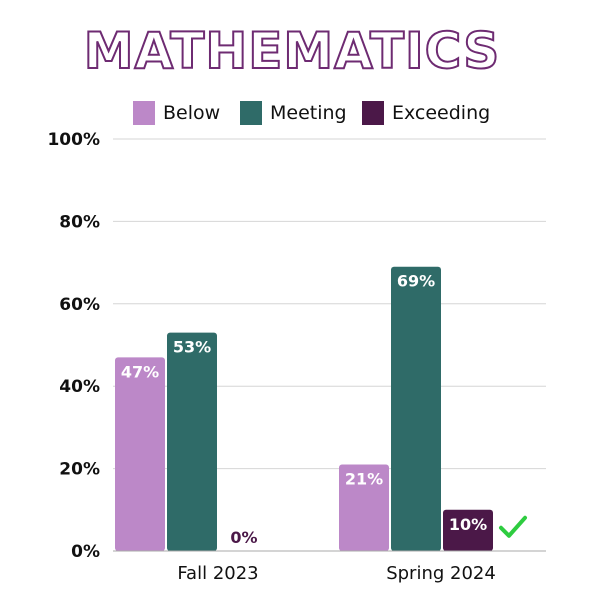 Image resolution: width=600 pixels, height=600 pixels. I want to click on data-label: 53%, so click(192, 347).